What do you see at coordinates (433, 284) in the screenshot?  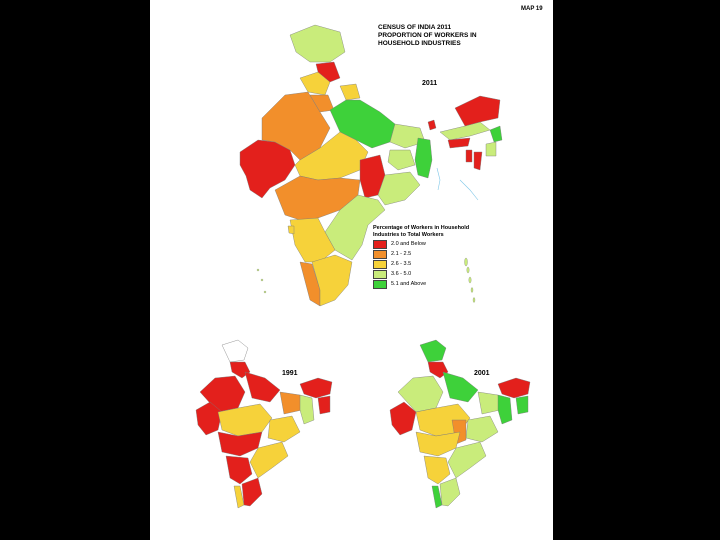 I see `legend-item: 5.1 and Above` at bounding box center [433, 284].